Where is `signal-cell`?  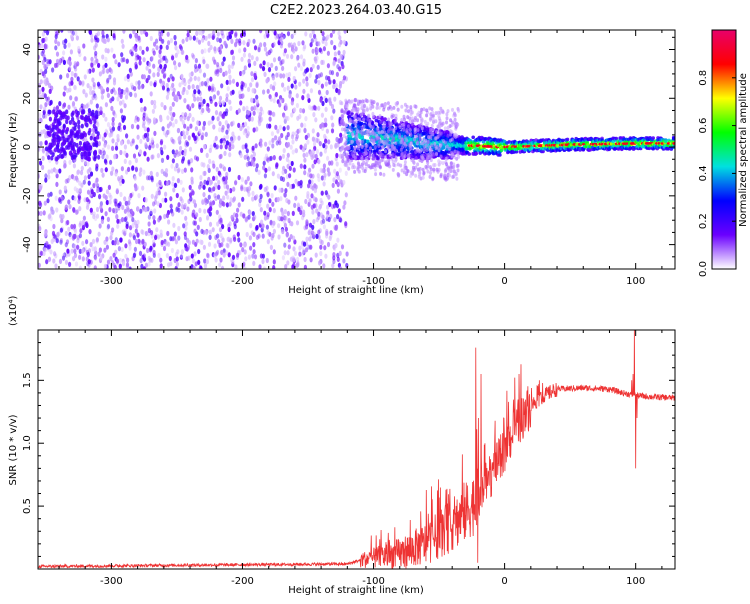 signal-cell is located at coordinates (385, 119).